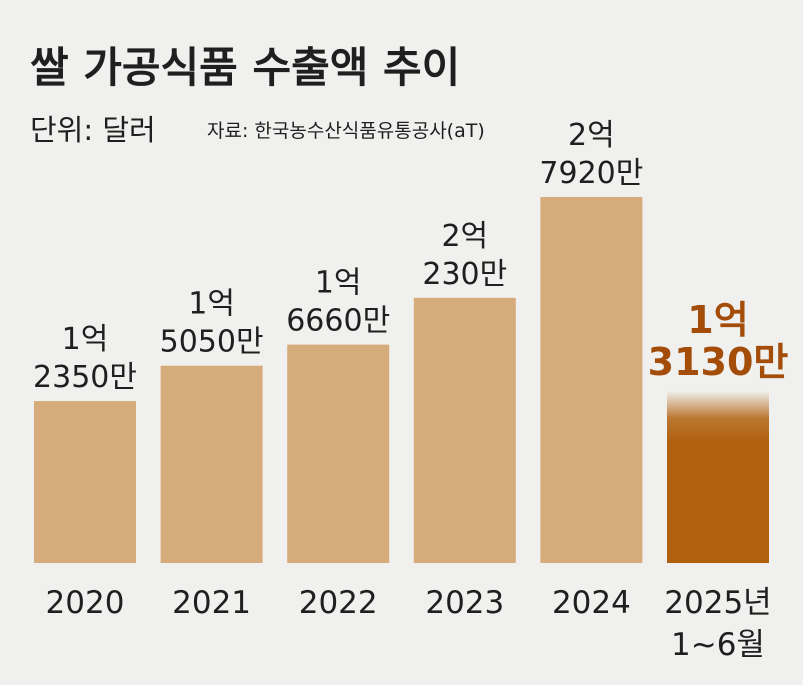 The height and width of the screenshot is (685, 803). What do you see at coordinates (346, 131) in the screenshot?
I see `source-label: 자료: 한국농수산식품유통공사(aT)` at bounding box center [346, 131].